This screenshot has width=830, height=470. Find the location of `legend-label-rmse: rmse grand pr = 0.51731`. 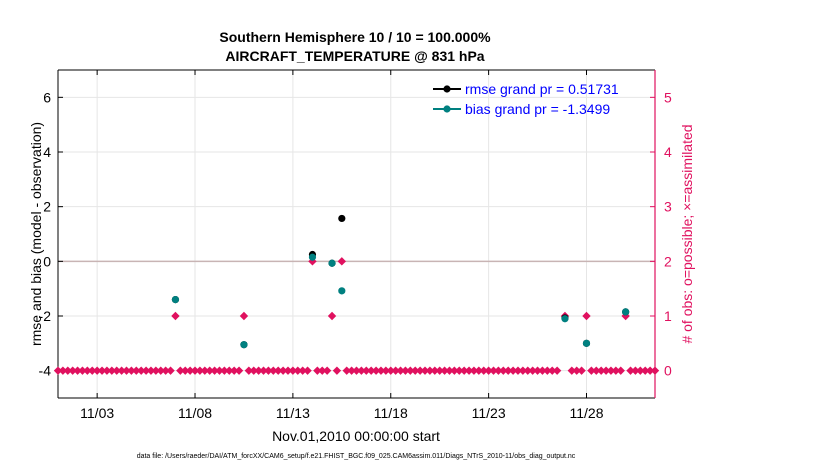

legend-label-rmse: rmse grand pr = 0.51731 is located at coordinates (542, 89).